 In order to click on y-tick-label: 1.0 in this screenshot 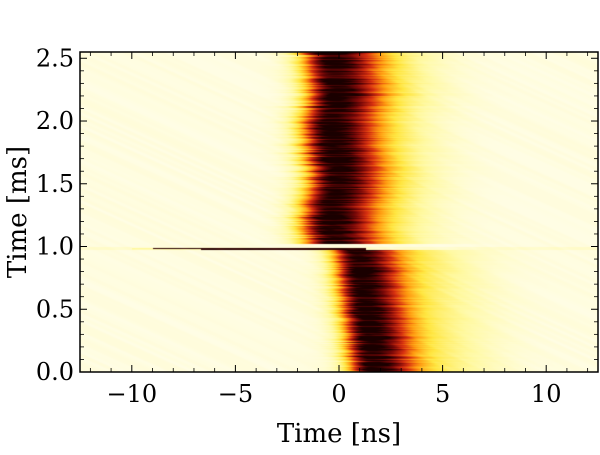, I will do `click(55, 247)`.